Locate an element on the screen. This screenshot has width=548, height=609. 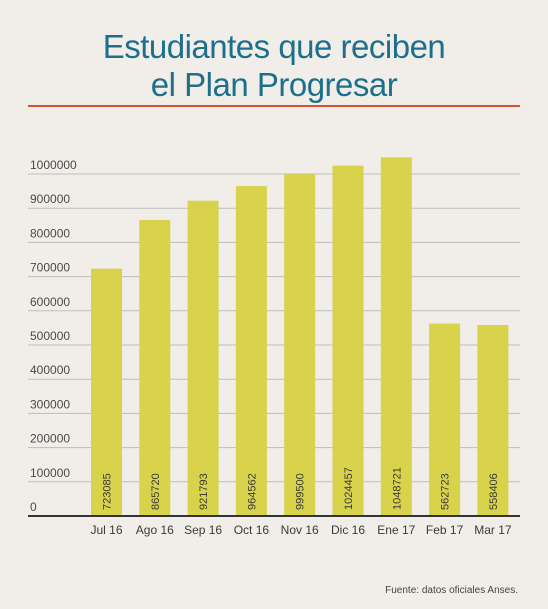
title-divider is located at coordinates (274, 106).